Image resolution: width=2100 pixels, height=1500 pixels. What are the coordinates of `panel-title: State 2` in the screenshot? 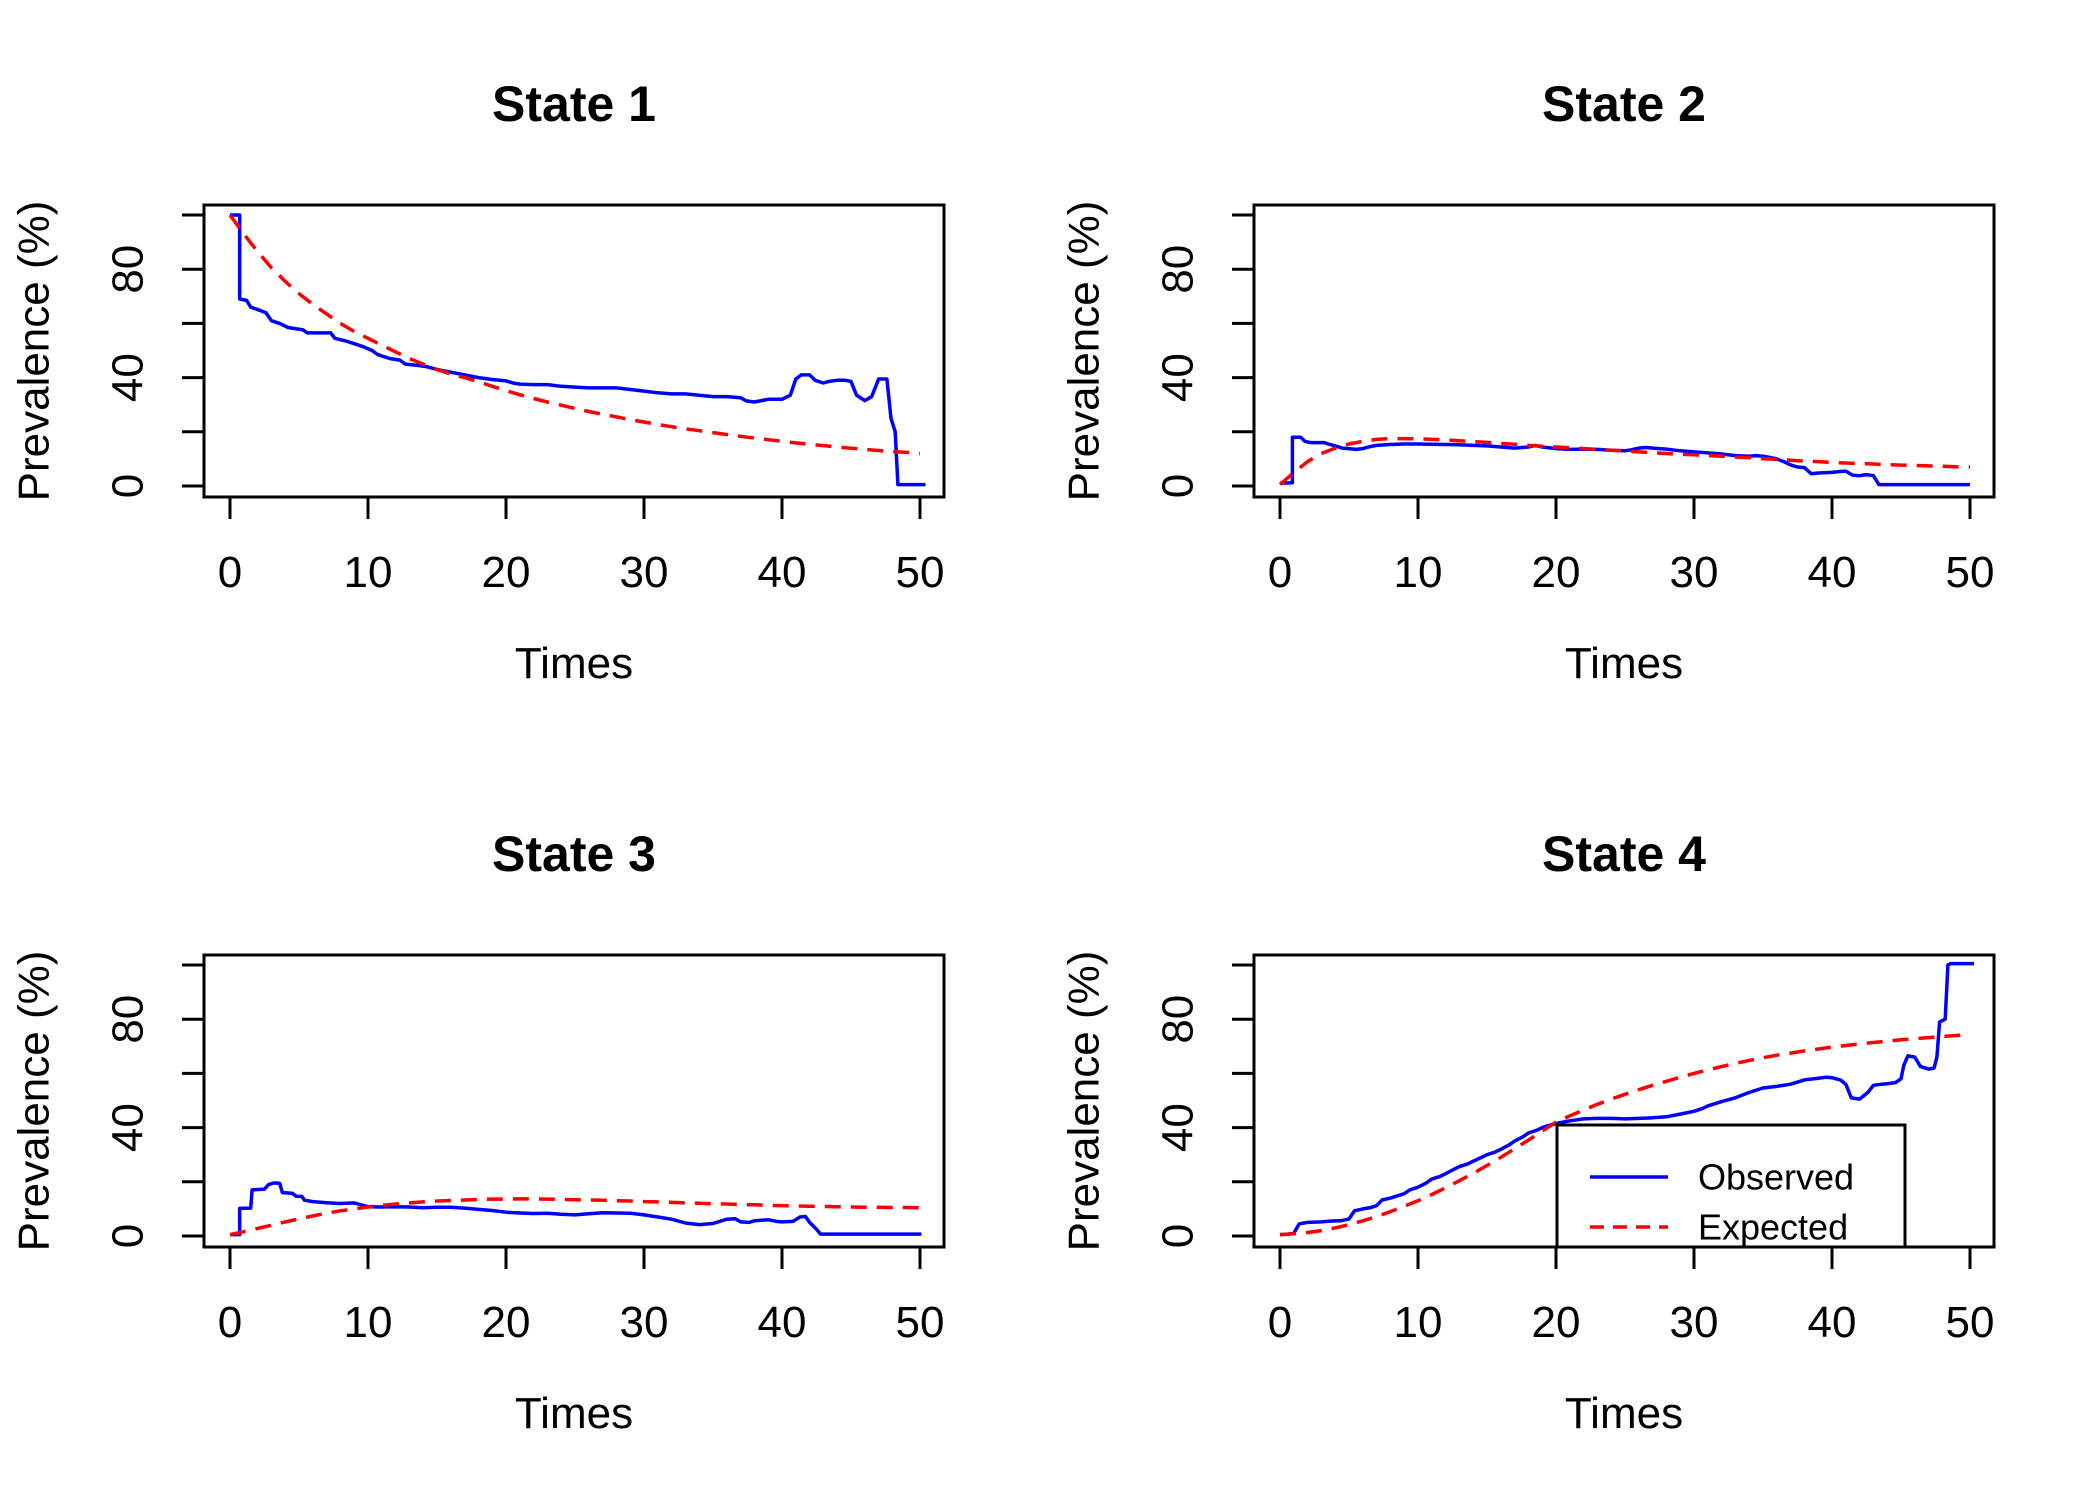 It's located at (1624, 104).